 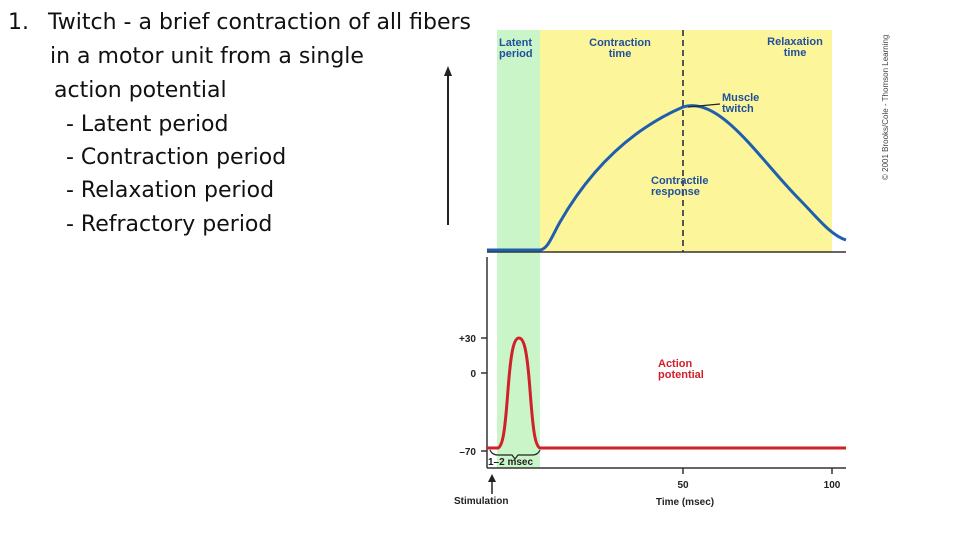 I want to click on contraction-relaxation-region, so click(x=686, y=141).